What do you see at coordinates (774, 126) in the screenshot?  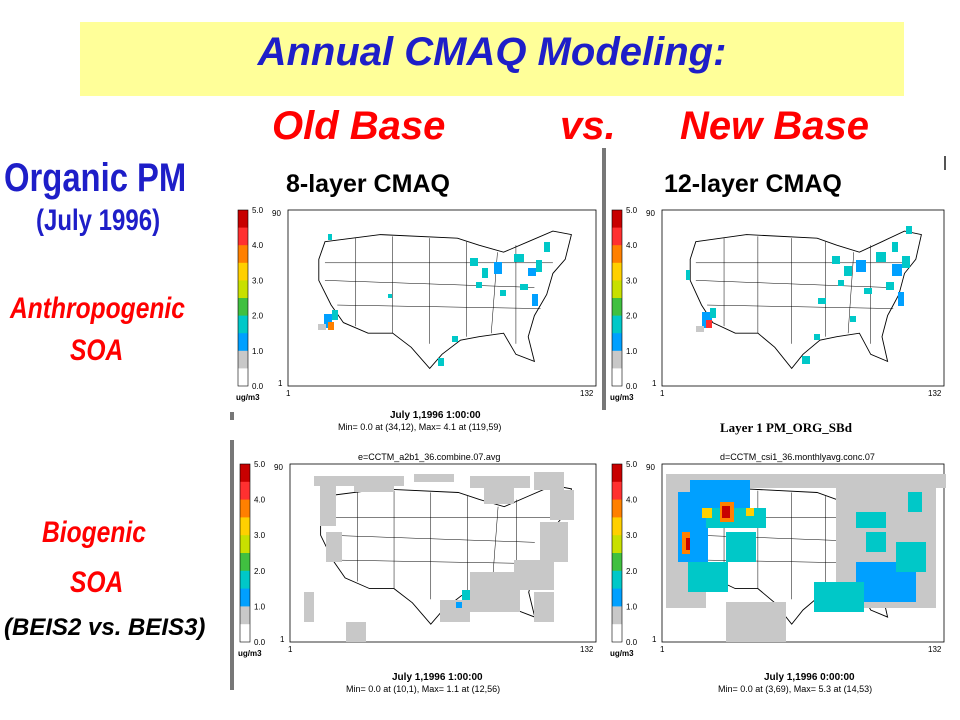 I see `new-base-label: New Base` at bounding box center [774, 126].